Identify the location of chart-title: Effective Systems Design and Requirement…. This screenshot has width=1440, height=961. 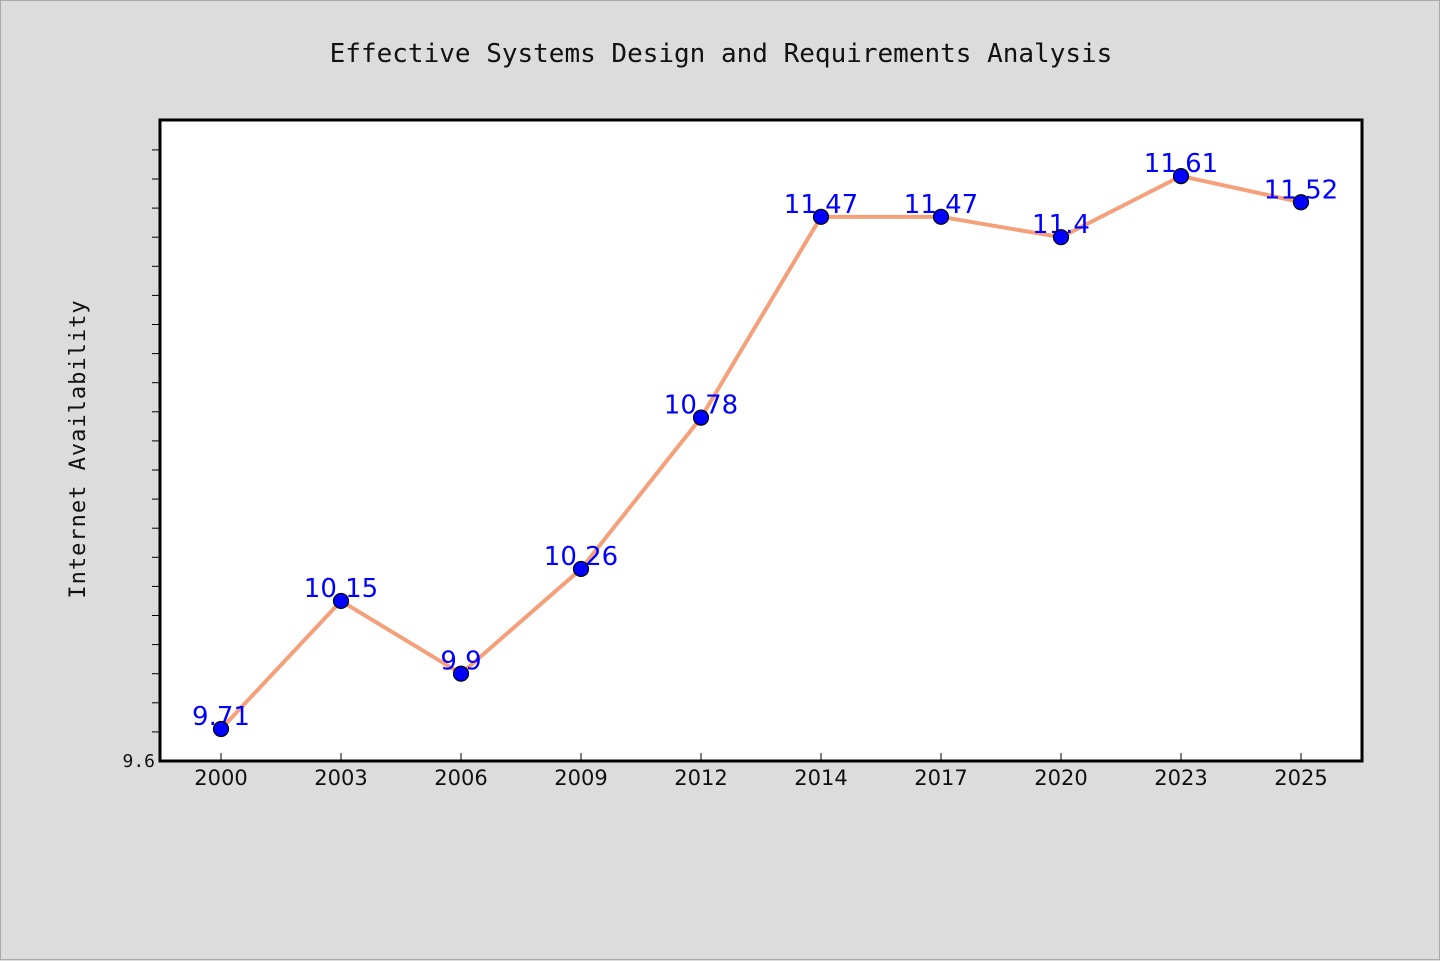
(721, 54).